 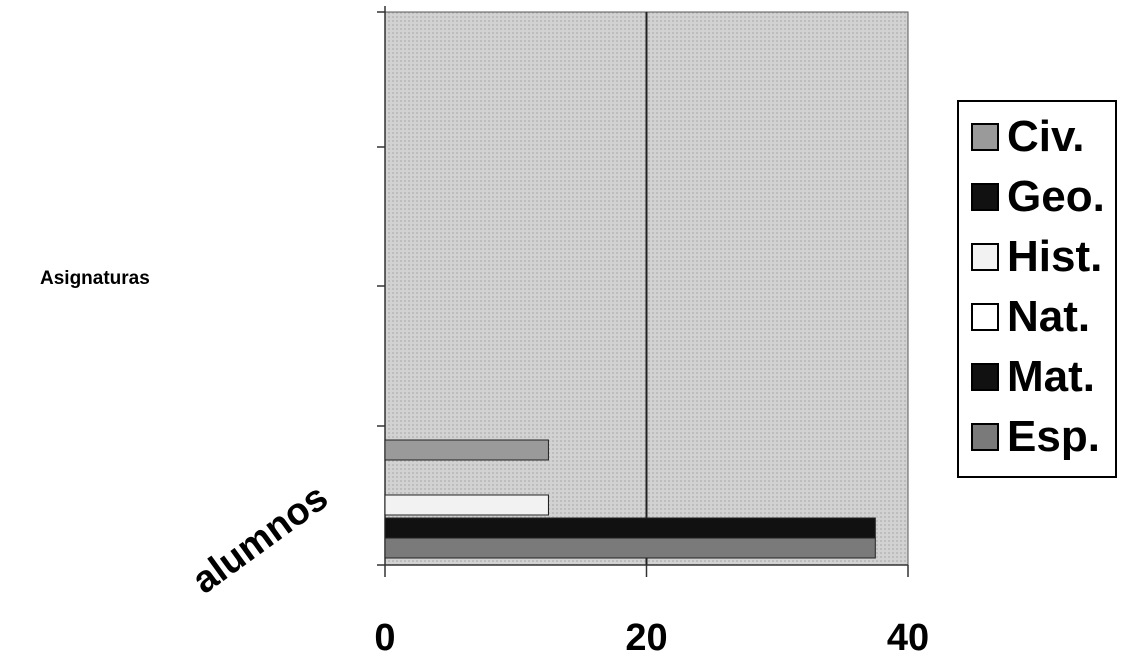 What do you see at coordinates (1053, 436) in the screenshot?
I see `legend-label: Esp.` at bounding box center [1053, 436].